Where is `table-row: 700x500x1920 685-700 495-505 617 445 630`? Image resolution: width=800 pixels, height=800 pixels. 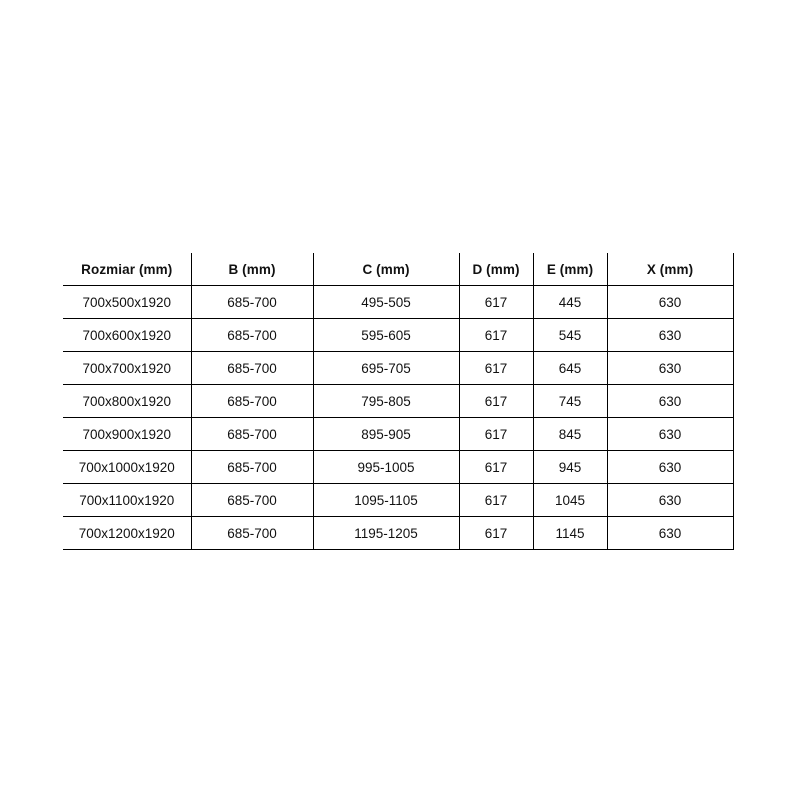
table-row: 700x500x1920 685-700 495-505 617 445 630 is located at coordinates (398, 302).